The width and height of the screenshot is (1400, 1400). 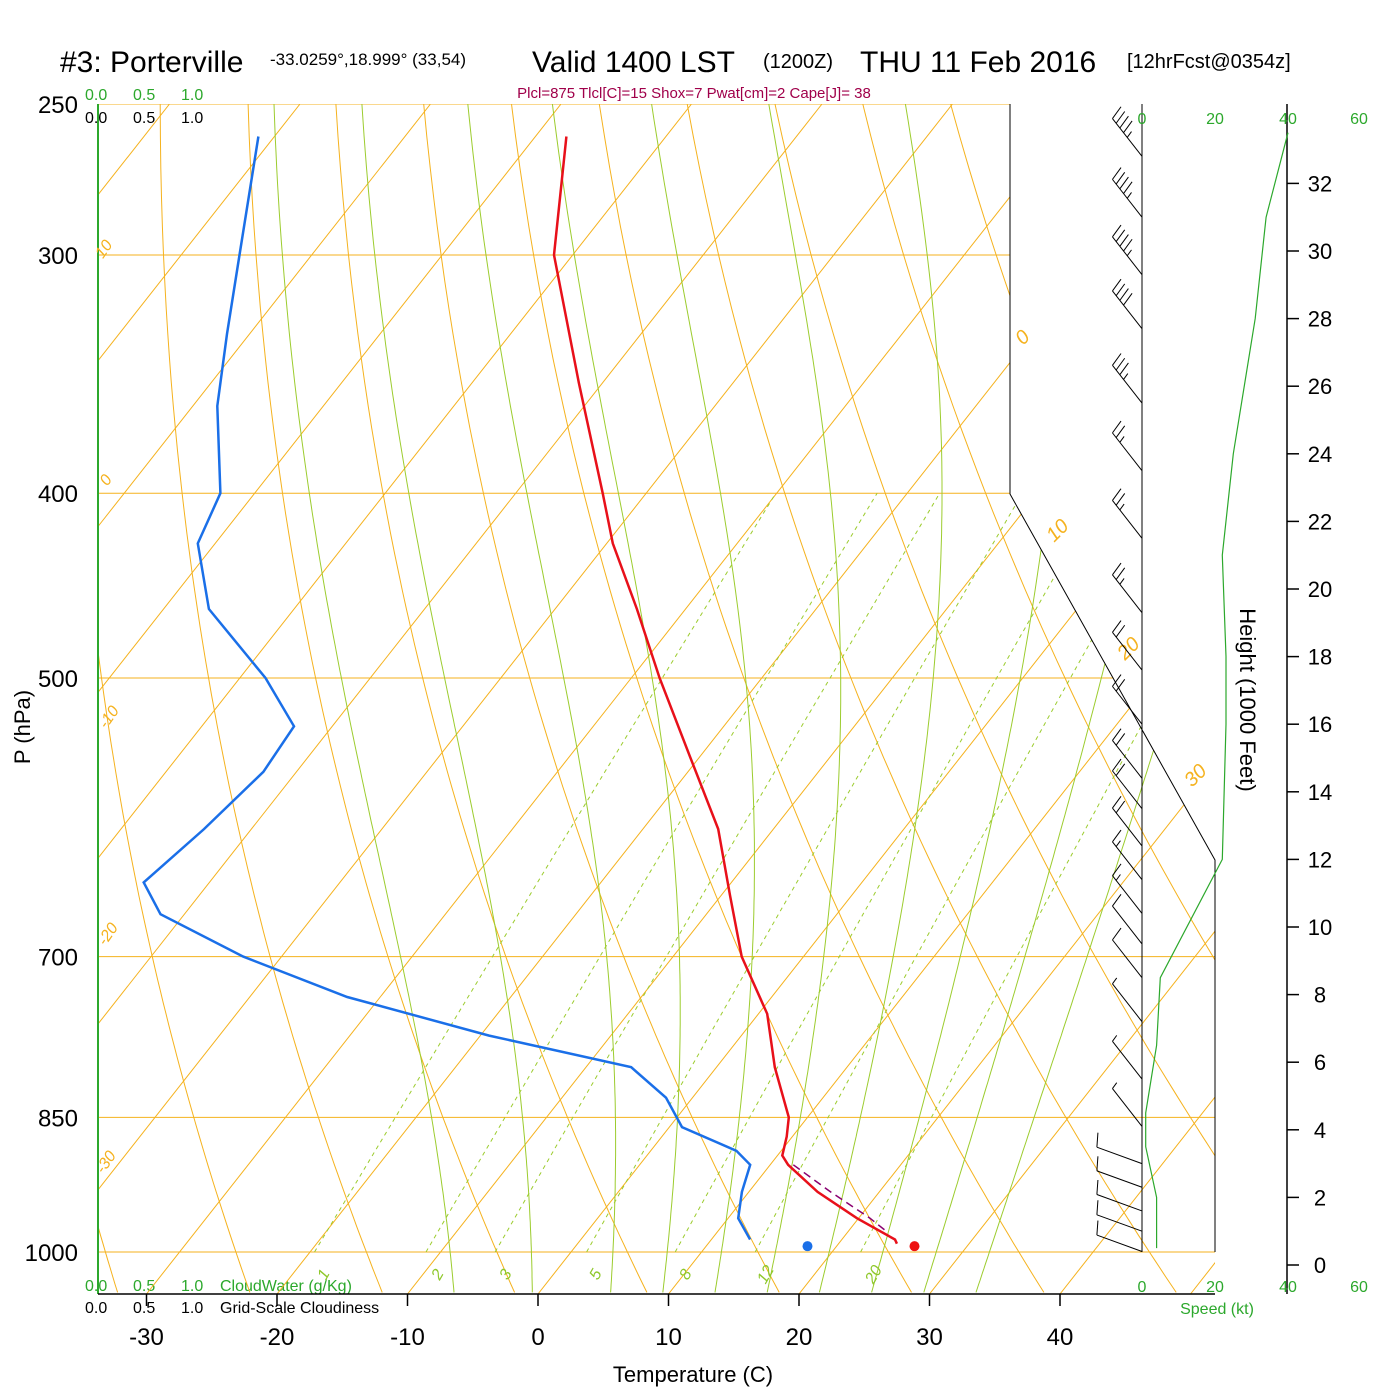 What do you see at coordinates (22, 727) in the screenshot?
I see `y-axis-title: P (hPa)` at bounding box center [22, 727].